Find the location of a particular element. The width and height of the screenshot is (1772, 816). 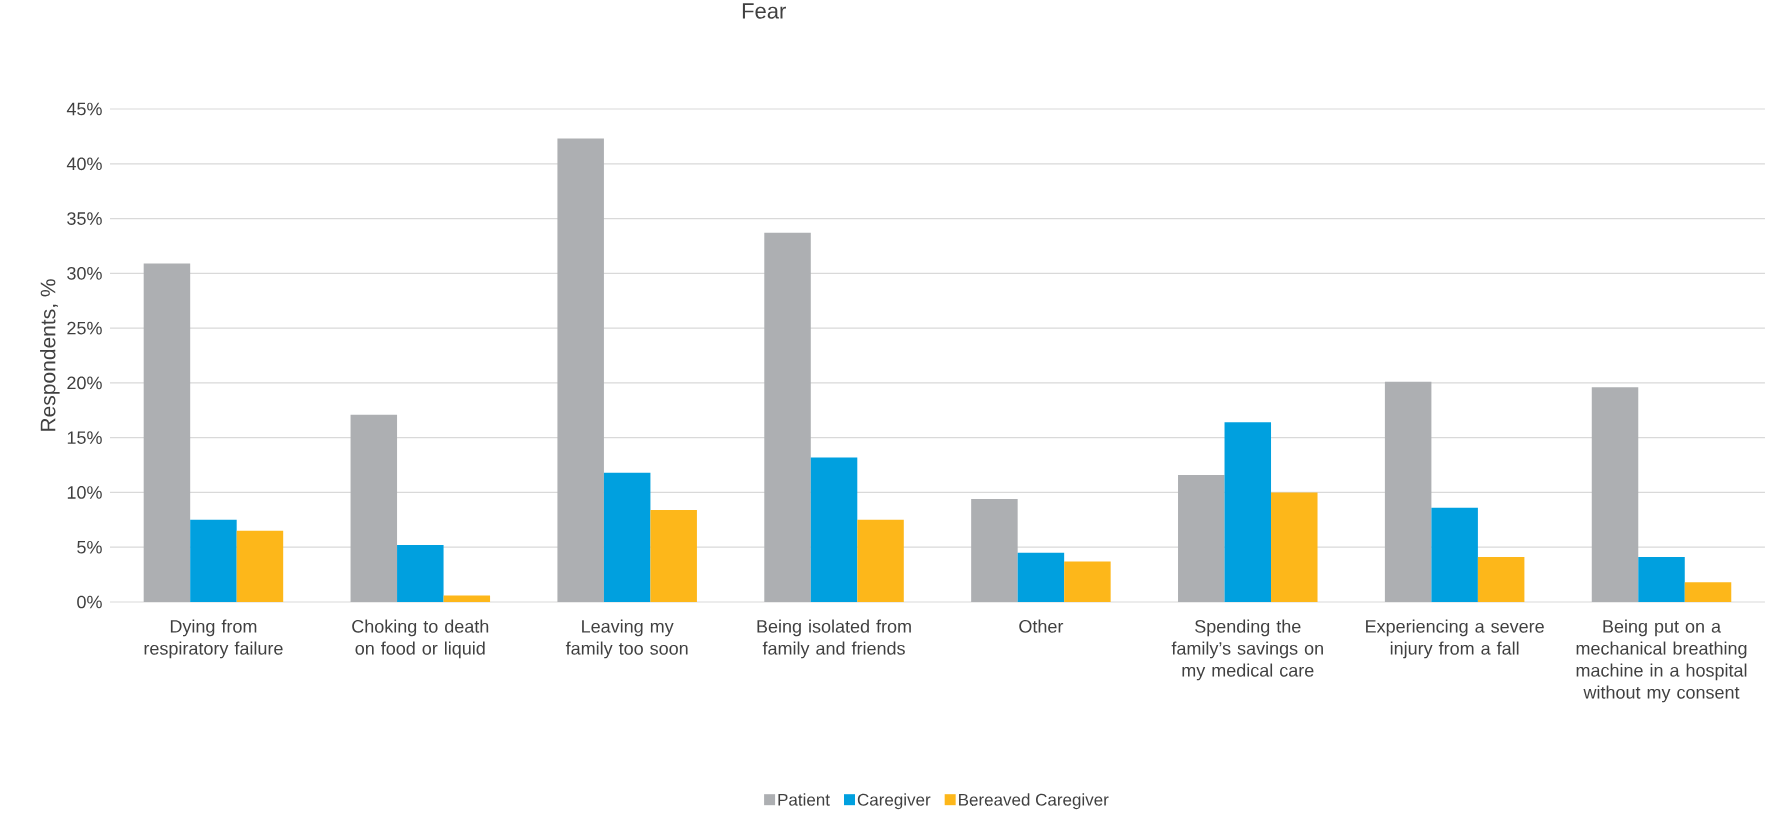

x-tick-label: Spending the family’s savings on my medical care is located at coordinates (1247, 650).